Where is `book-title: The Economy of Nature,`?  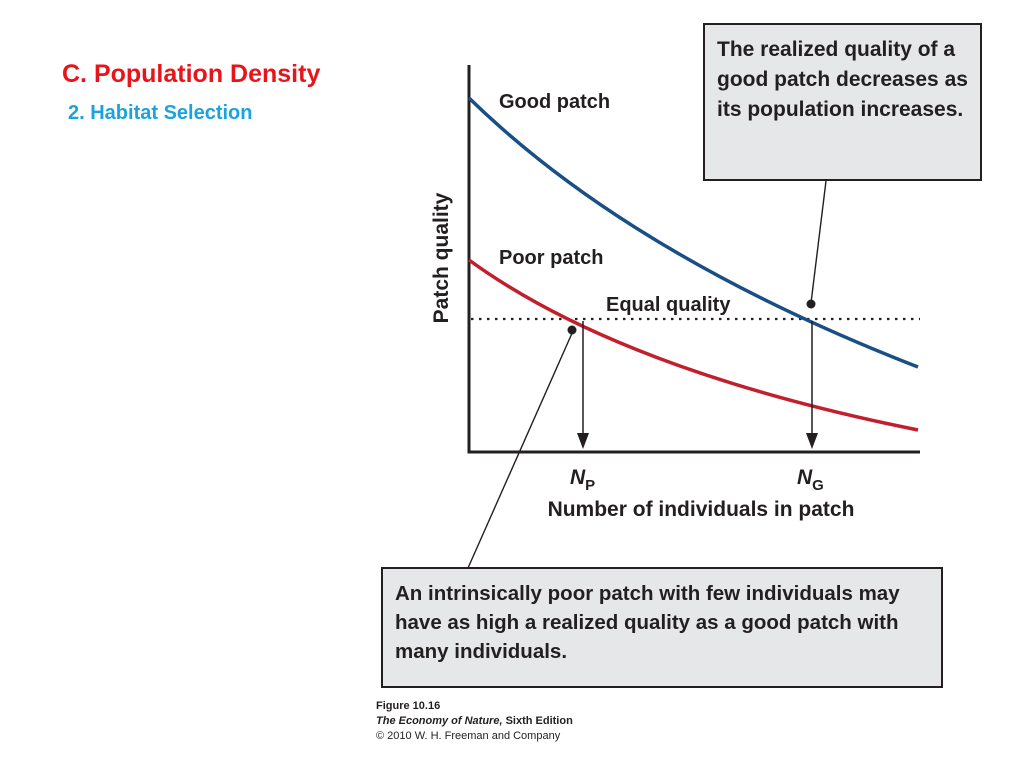 book-title: The Economy of Nature, is located at coordinates (439, 720).